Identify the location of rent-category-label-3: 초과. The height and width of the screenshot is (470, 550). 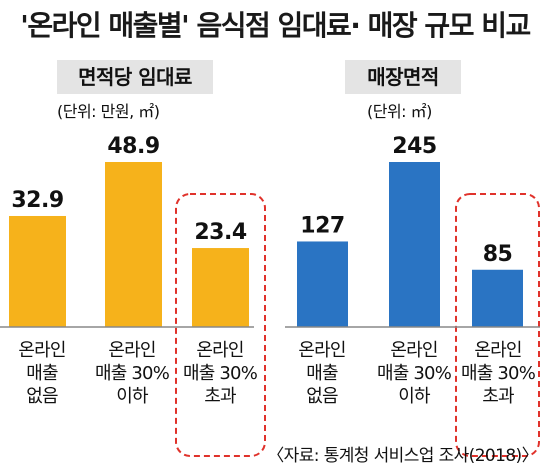
(220, 396).